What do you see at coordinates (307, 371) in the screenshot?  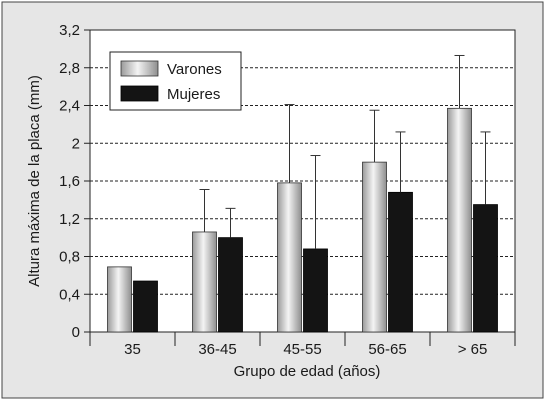 I see `x-axis-label: Grupo de edad (años)` at bounding box center [307, 371].